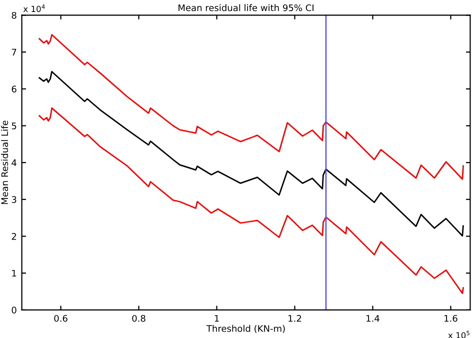 Image resolution: width=474 pixels, height=338 pixels. I want to click on x-axis-title: Threshold (KN-m), so click(245, 328).